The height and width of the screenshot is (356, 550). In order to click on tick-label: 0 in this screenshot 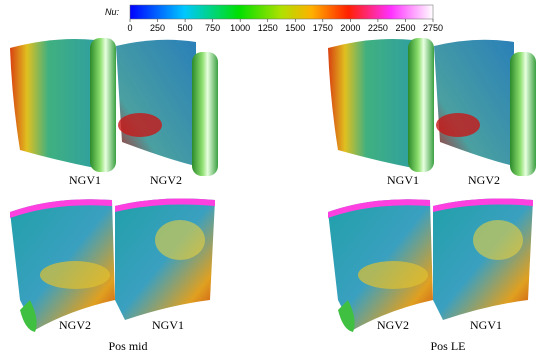, I will do `click(129, 28)`.